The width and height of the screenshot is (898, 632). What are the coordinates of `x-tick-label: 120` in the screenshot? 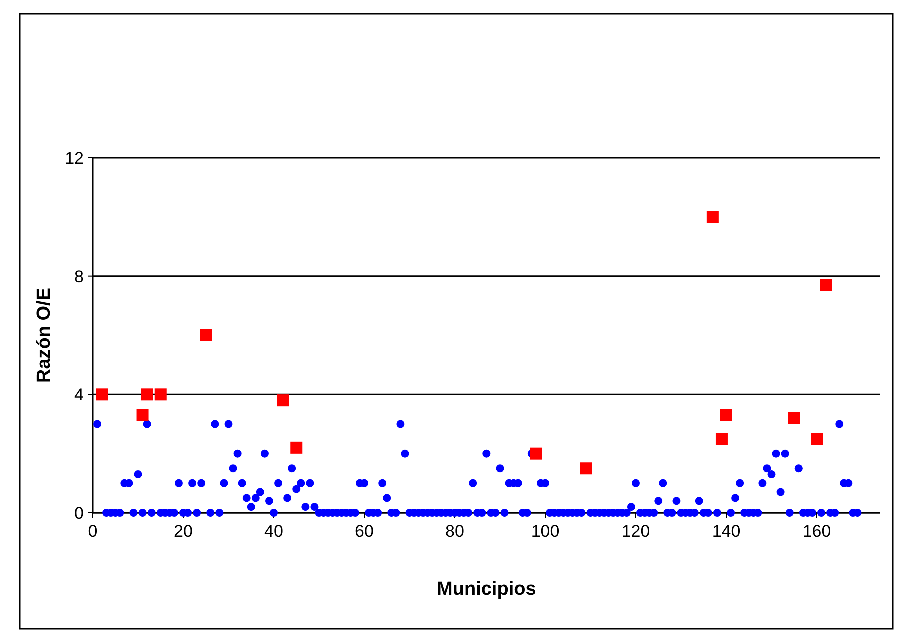 It's located at (636, 531).